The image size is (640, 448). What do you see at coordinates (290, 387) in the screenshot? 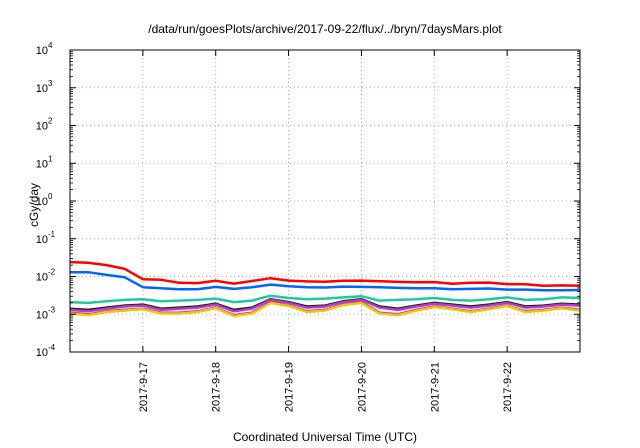
I see `x-tick-label: 2017-9-19` at bounding box center [290, 387].